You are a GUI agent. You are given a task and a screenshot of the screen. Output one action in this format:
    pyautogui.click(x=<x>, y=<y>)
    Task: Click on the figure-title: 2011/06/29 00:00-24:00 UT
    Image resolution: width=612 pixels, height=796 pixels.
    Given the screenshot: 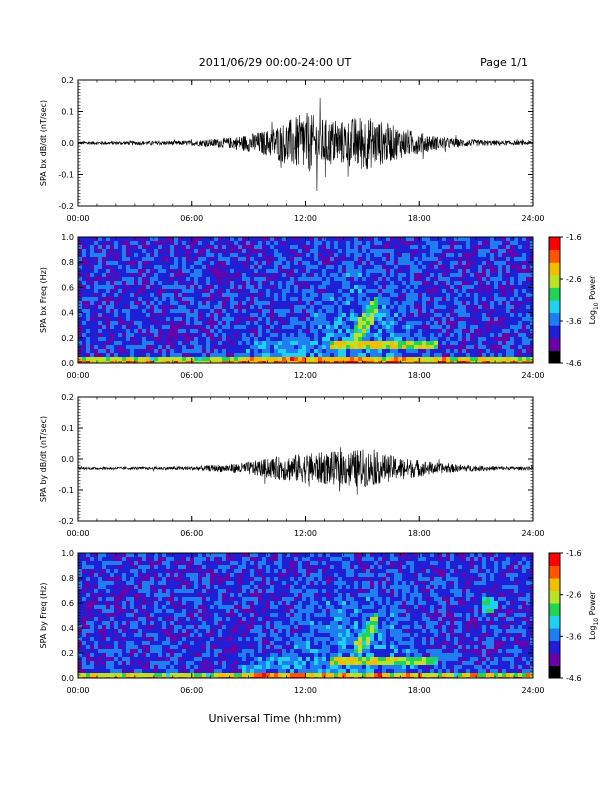 What is the action you would take?
    pyautogui.click(x=275, y=62)
    